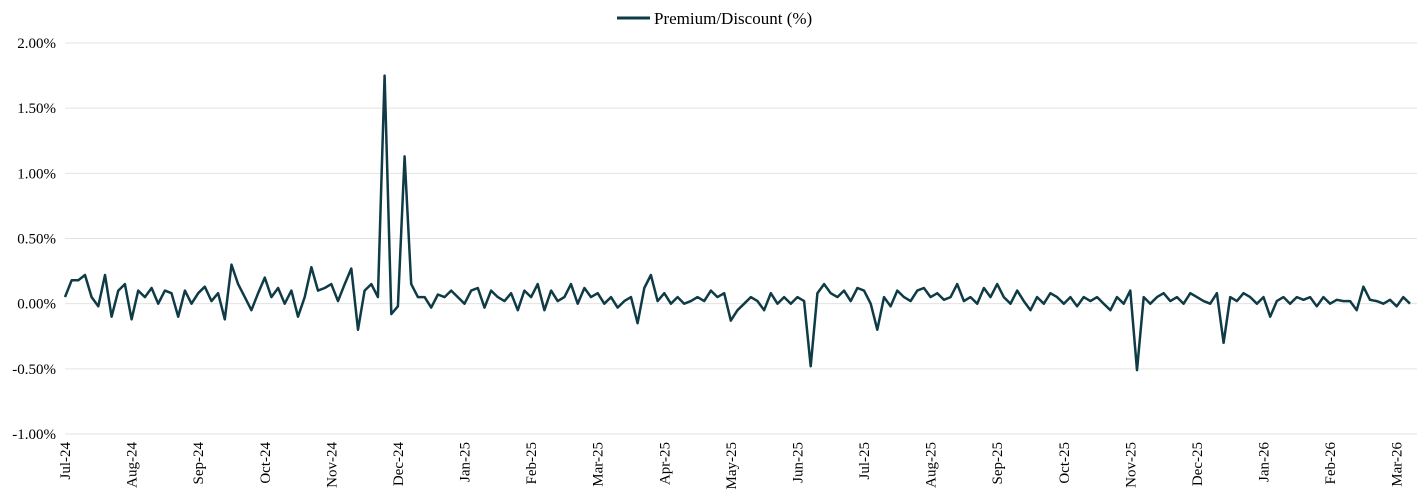 This screenshot has width=1427, height=495. Describe the element at coordinates (1065, 463) in the screenshot. I see `x-tick-label: Oct-25` at that location.